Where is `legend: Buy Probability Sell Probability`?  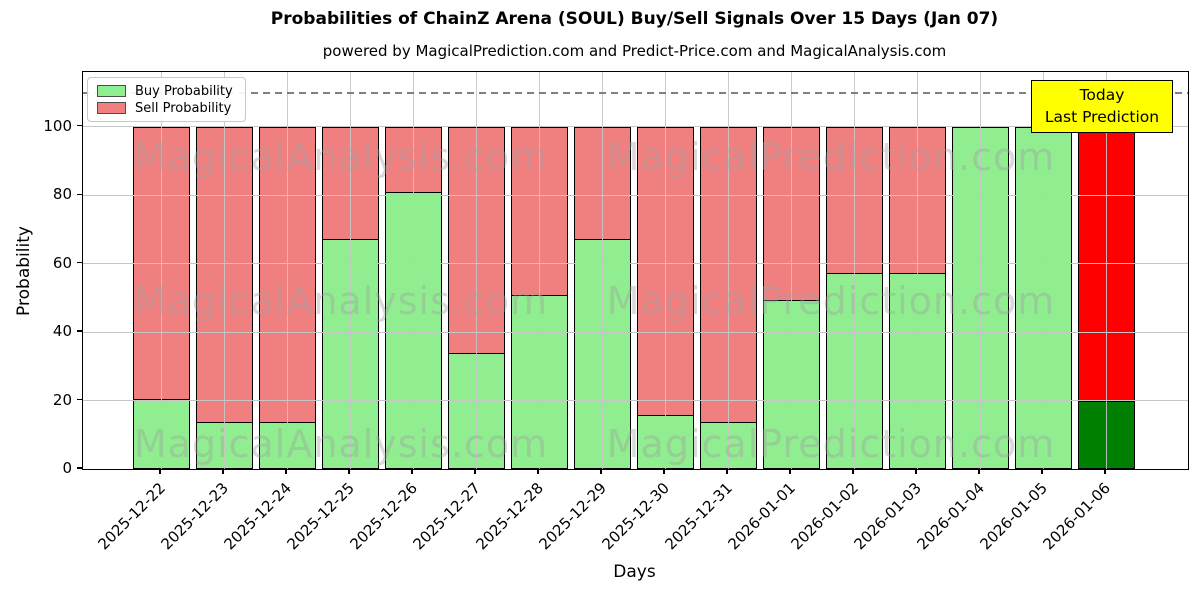 legend: Buy Probability Sell Probability is located at coordinates (166, 99).